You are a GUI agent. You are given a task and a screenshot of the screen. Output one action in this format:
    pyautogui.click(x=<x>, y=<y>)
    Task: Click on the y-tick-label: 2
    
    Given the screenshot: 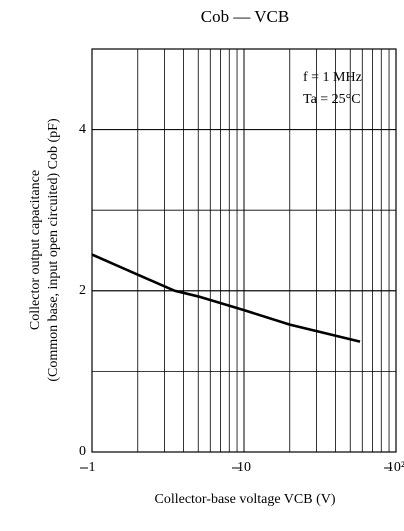 What is the action you would take?
    pyautogui.click(x=82, y=290)
    